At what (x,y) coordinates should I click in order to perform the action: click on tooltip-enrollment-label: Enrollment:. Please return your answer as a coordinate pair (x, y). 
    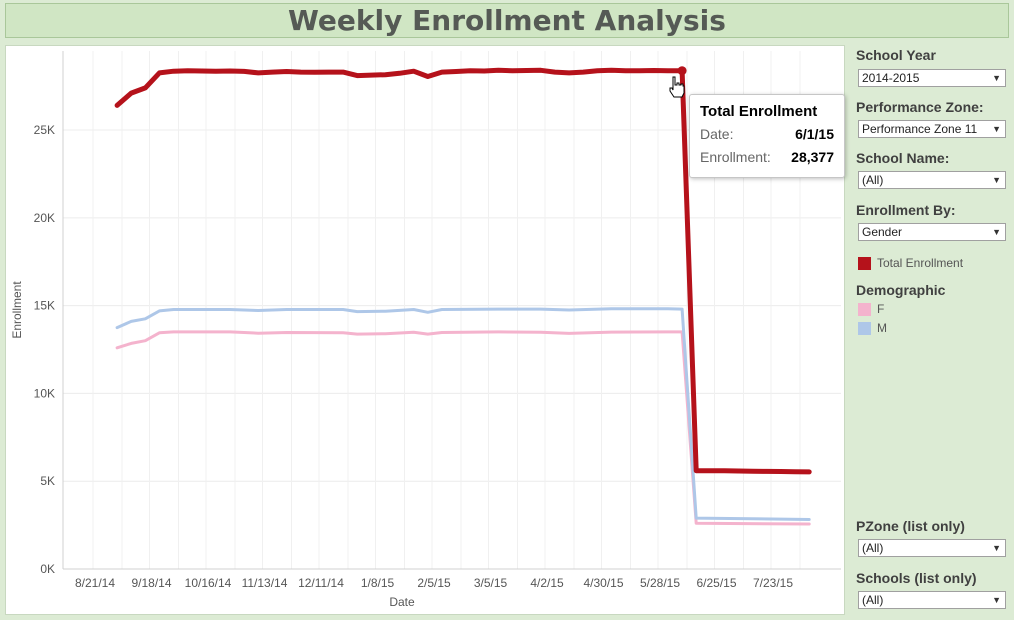
    Looking at the image, I should click on (735, 157).